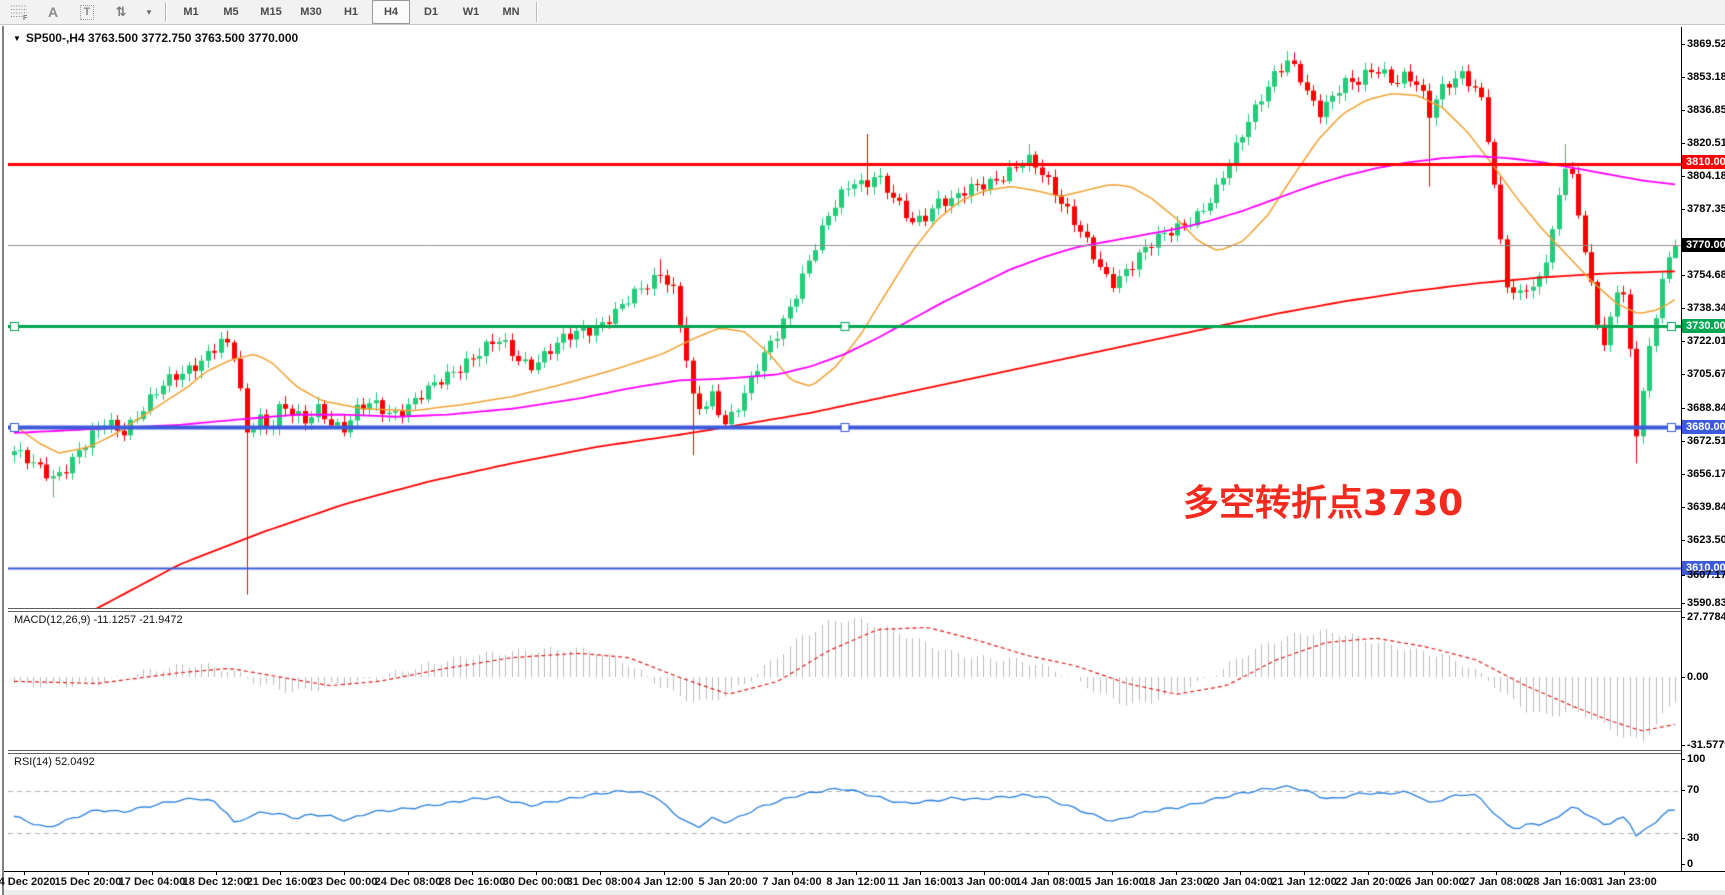 The height and width of the screenshot is (895, 1725). Describe the element at coordinates (25, 17) in the screenshot. I see `svg-text: F` at that location.